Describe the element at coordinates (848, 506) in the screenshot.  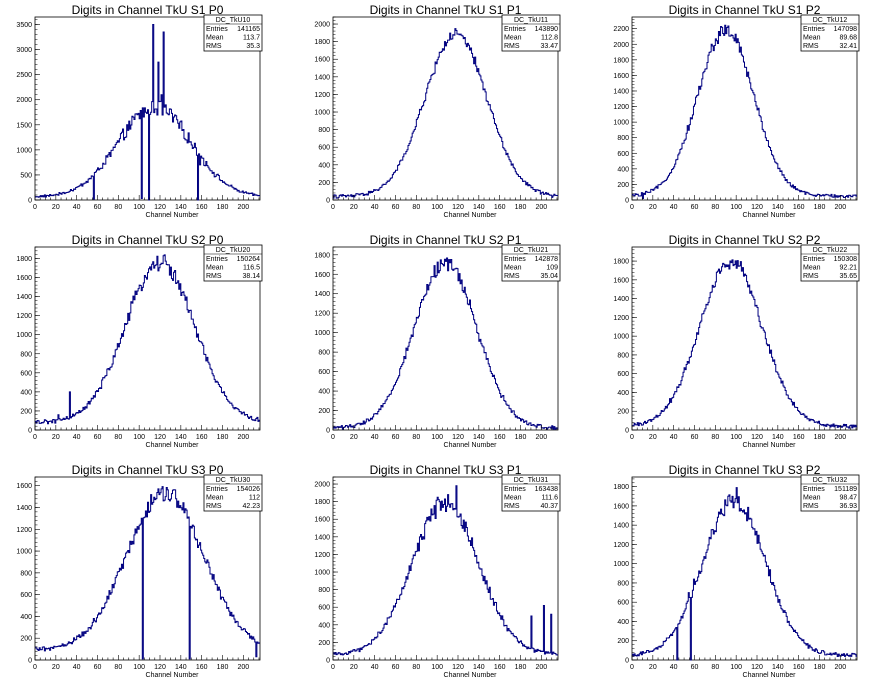
I see `stats-value: 36.93` at that location.